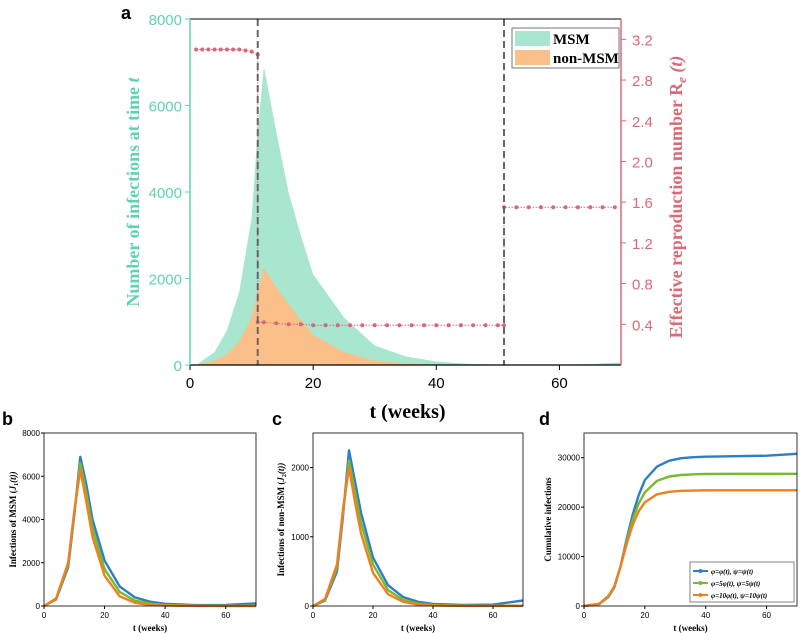 The image size is (800, 633). Describe the element at coordinates (14, 519) in the screenshot. I see `y-axis-label: Infections of MSM (J1(t))` at that location.